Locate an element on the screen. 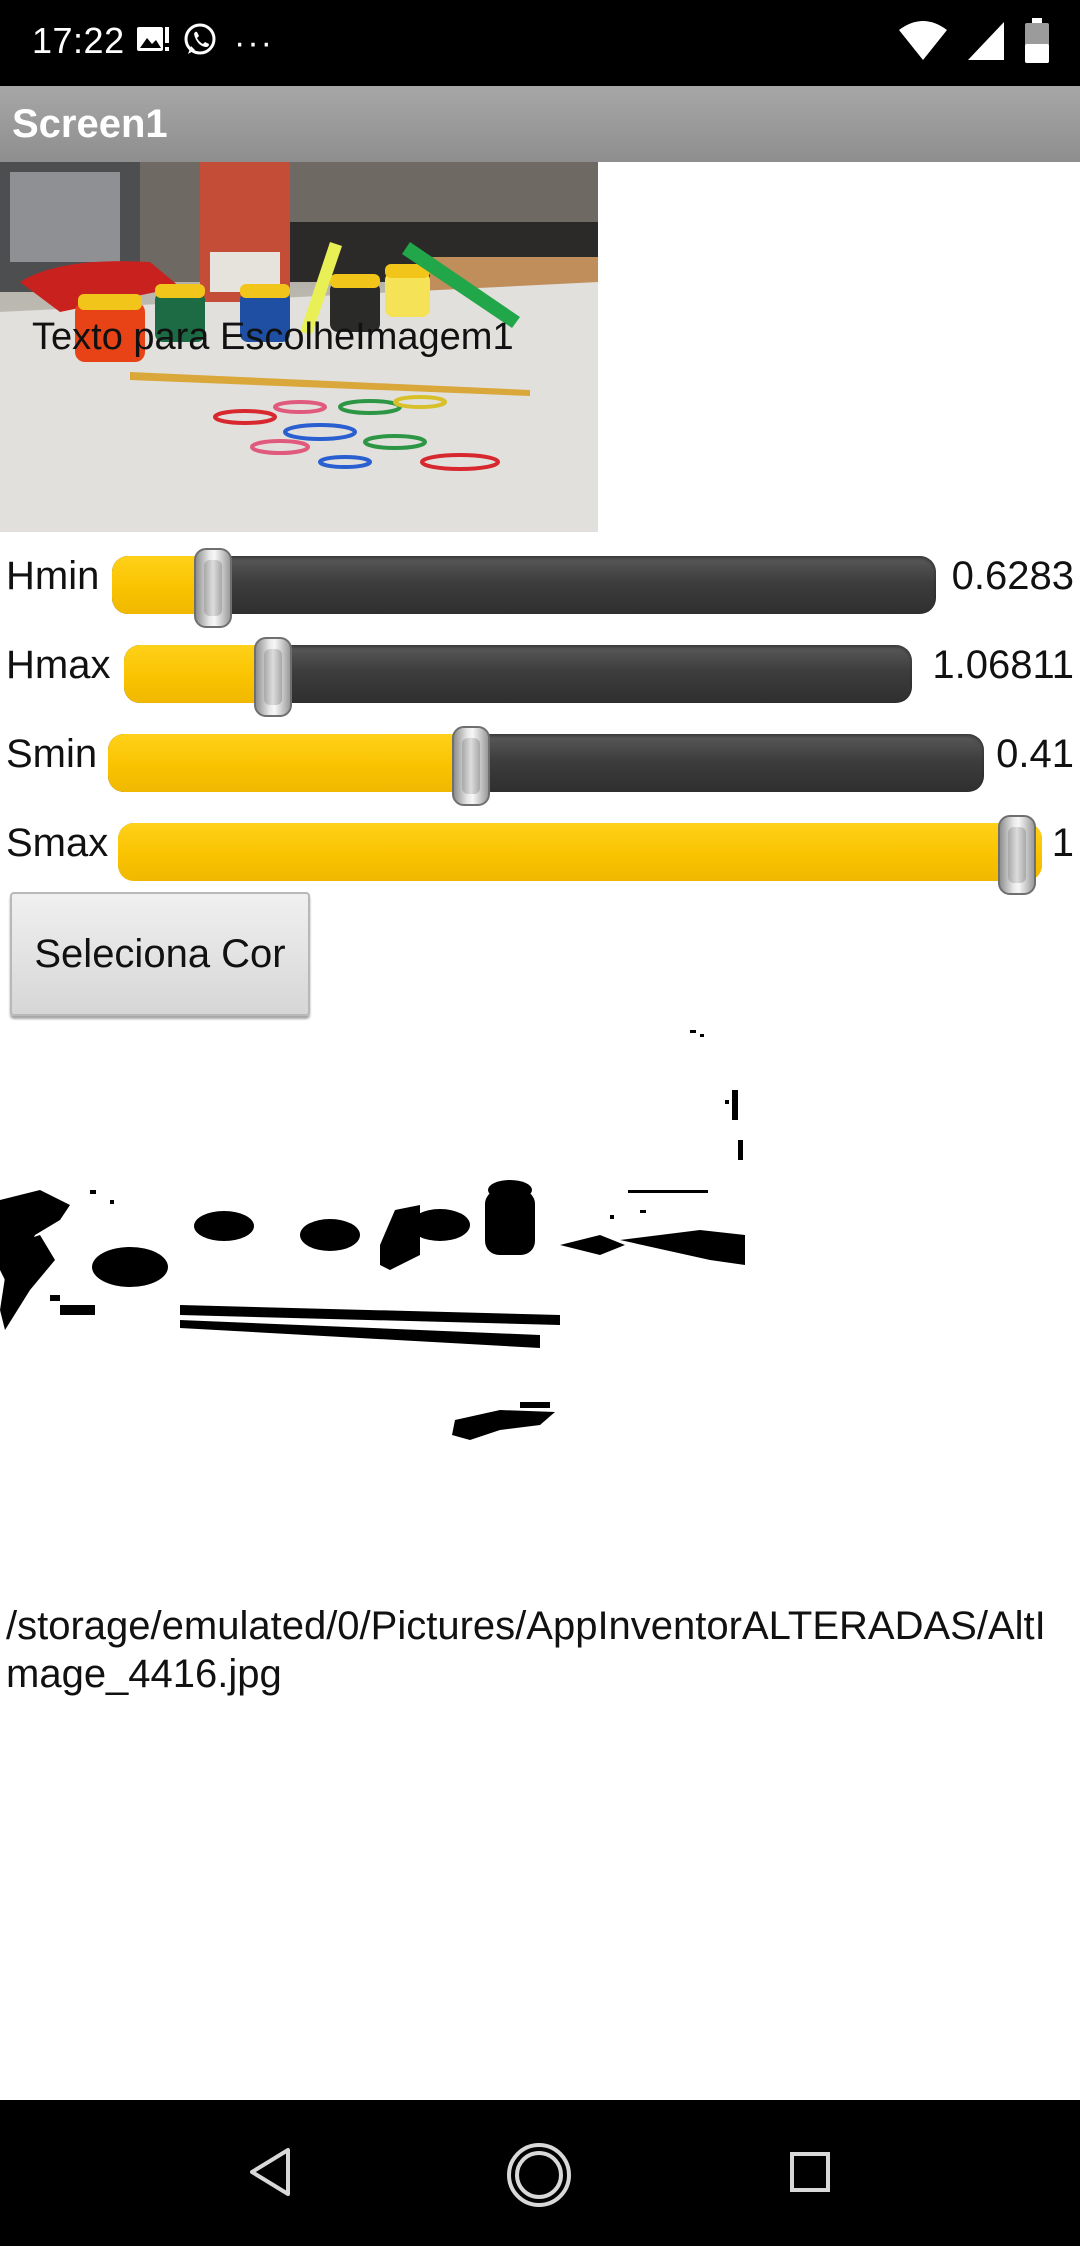 Image resolution: width=1080 pixels, height=2246 pixels. slider-row-smax: Smax 1 is located at coordinates (540, 852).